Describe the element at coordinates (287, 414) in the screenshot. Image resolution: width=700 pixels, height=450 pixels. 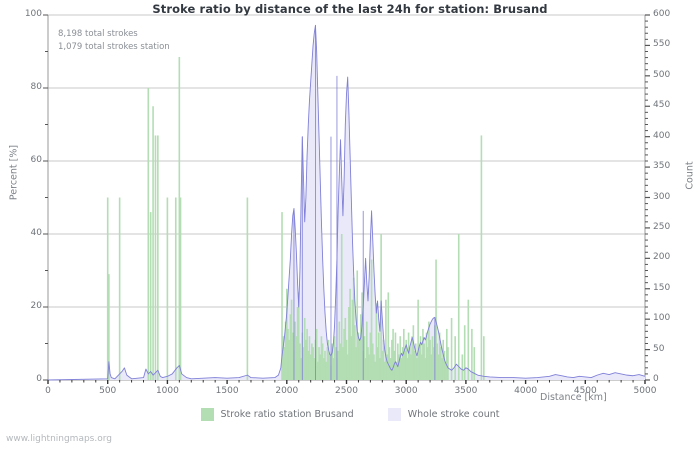
I see `legend-label-stroke-ratio: Stroke ratio station Brusand` at that location.